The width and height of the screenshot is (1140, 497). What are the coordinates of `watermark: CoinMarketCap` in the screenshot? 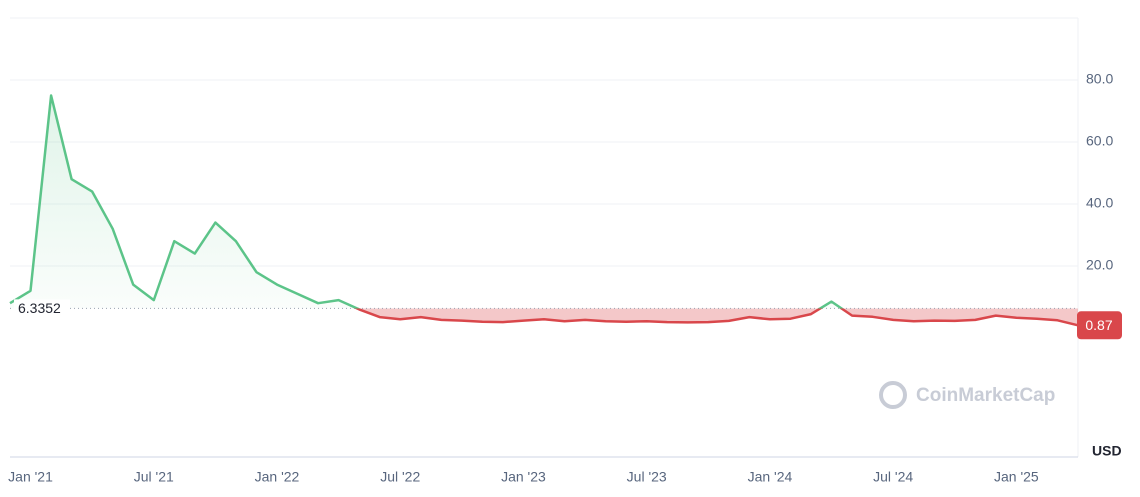 It's located at (967, 395).